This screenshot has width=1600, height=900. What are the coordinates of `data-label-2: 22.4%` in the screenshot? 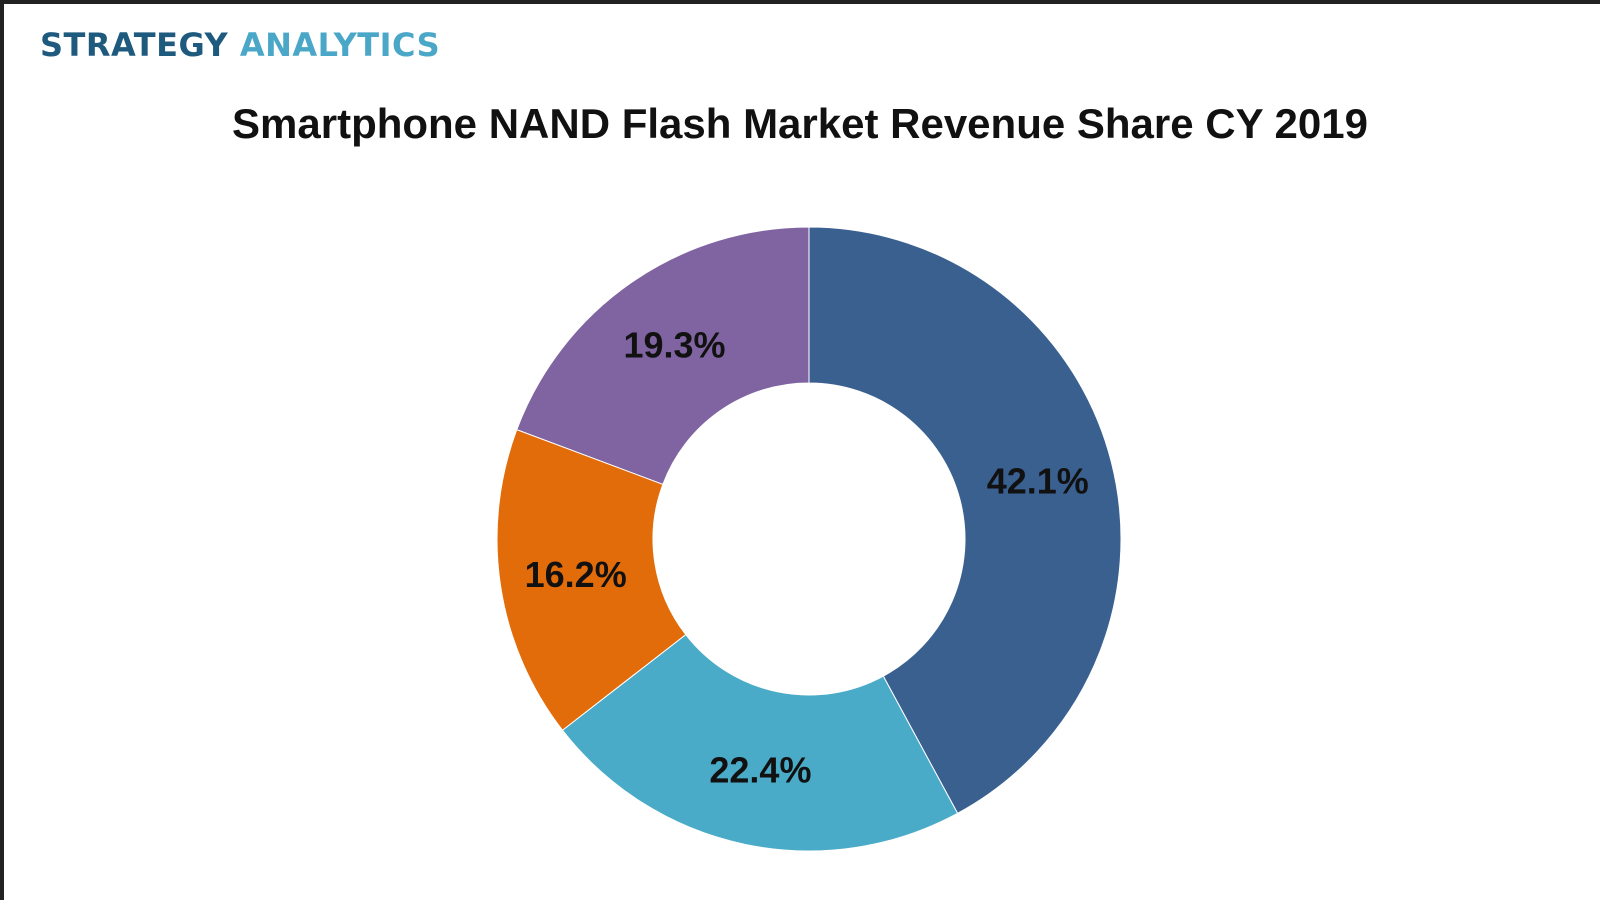 It's located at (760, 769).